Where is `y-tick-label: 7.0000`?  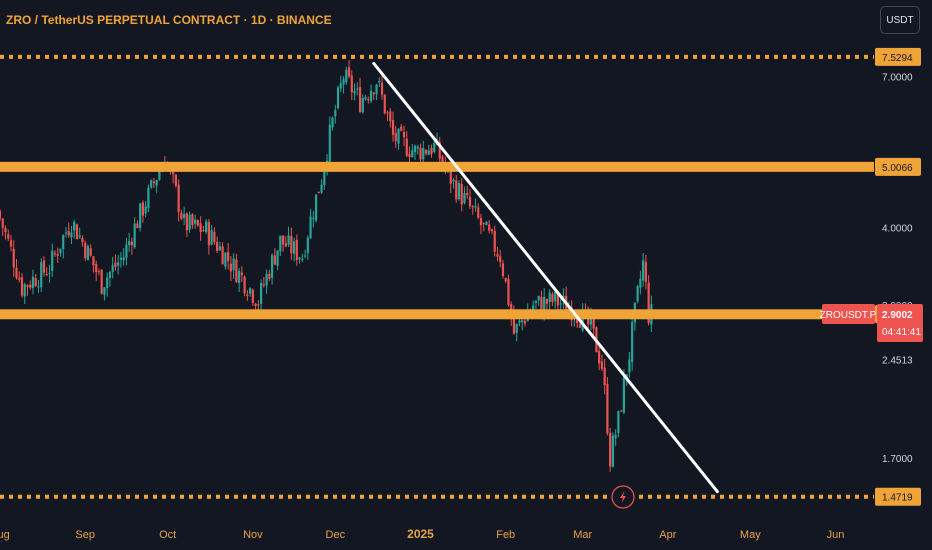 y-tick-label: 7.0000 is located at coordinates (897, 78).